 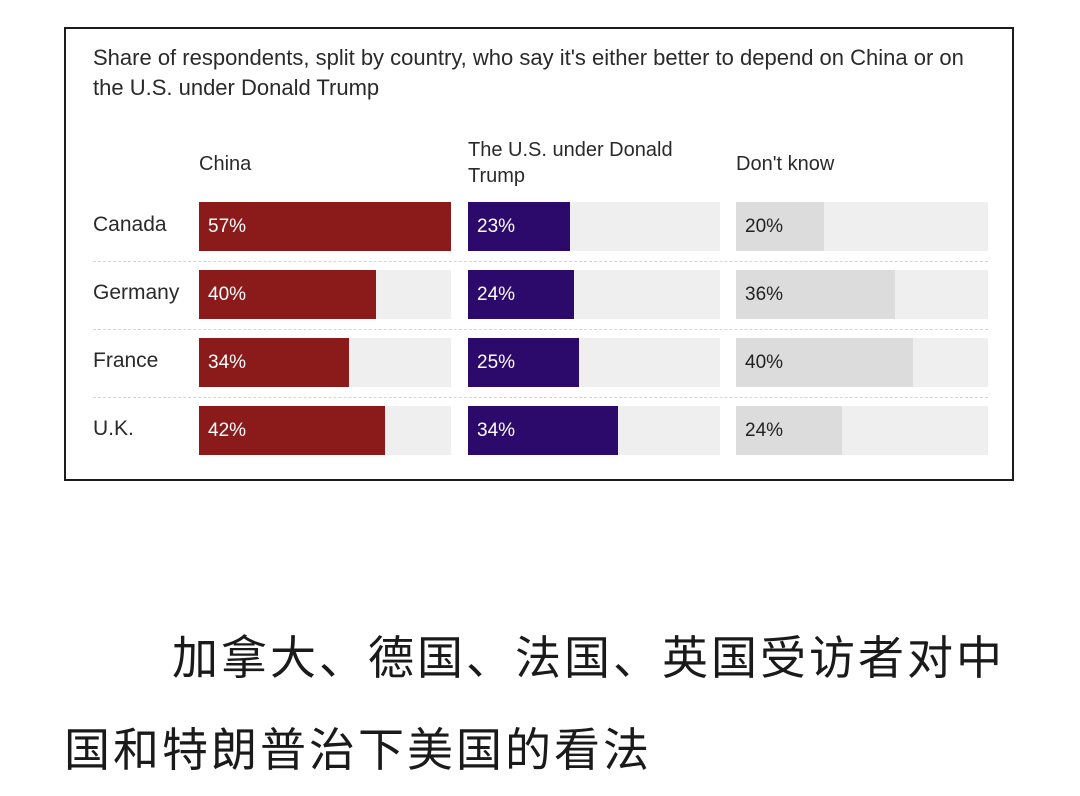 I want to click on row-label: Germany, so click(x=136, y=292).